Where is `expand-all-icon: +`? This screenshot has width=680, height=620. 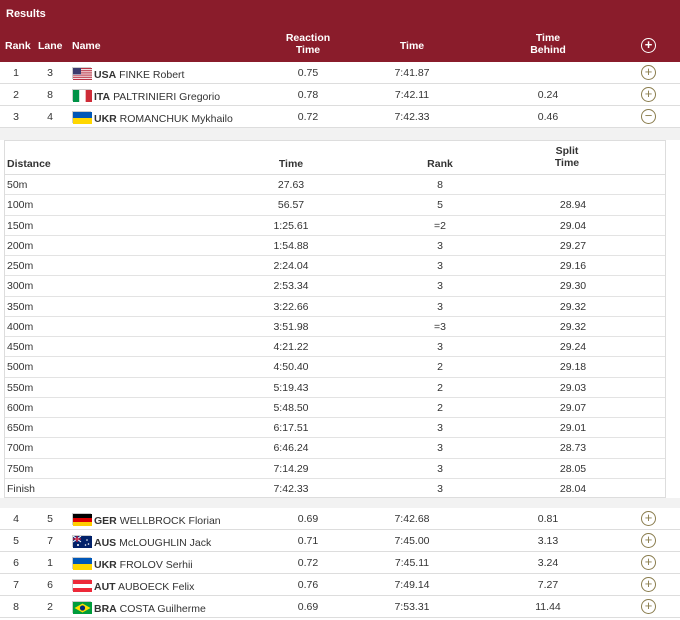
expand-all-icon: + is located at coordinates (648, 45).